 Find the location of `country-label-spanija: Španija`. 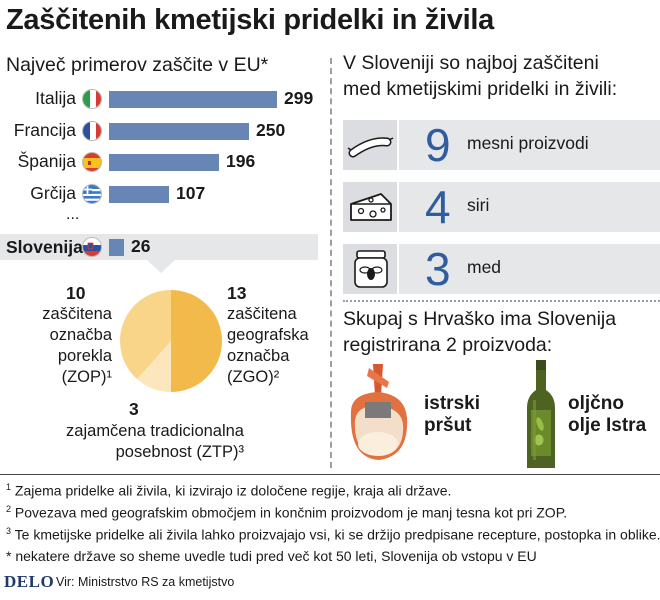

country-label-spanija: Španija is located at coordinates (46, 161).